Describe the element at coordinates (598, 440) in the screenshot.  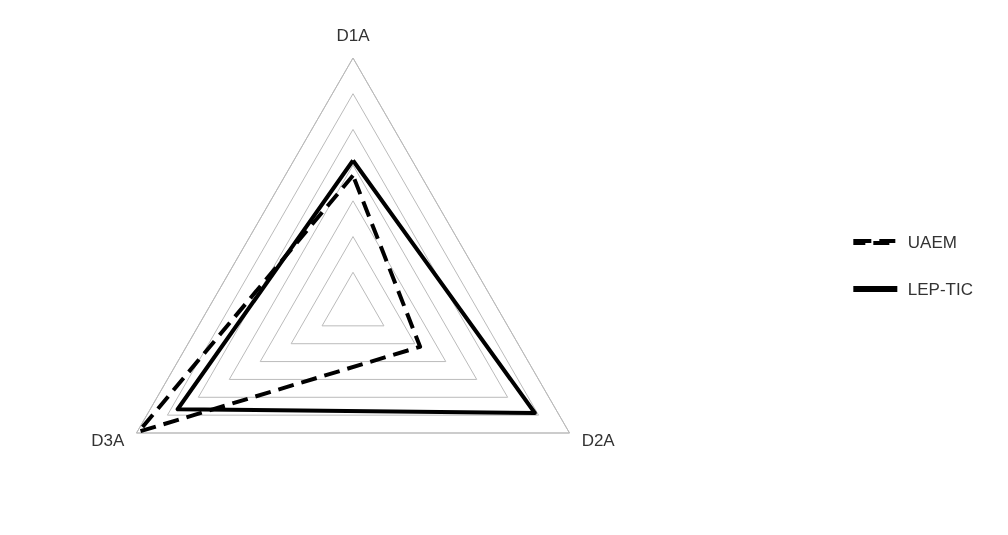
I see `spoke-label: D2A` at that location.